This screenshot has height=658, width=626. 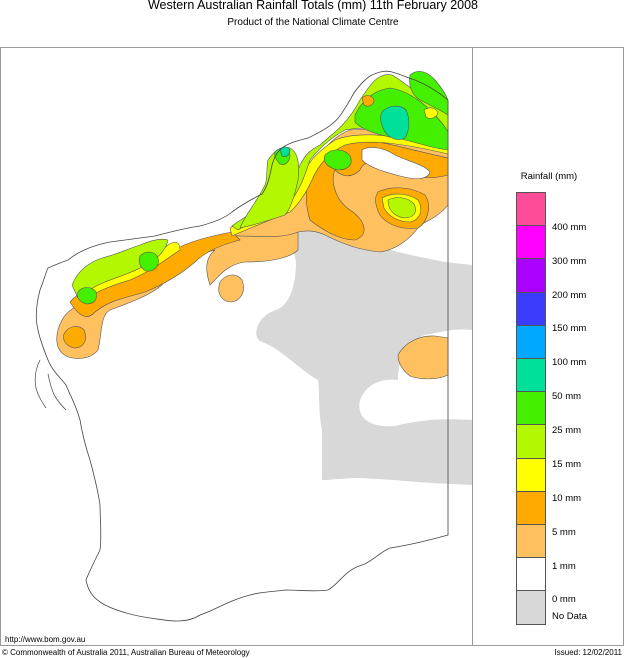 What do you see at coordinates (337, 160) in the screenshot?
I see `rain-25-50mm-cell-a` at bounding box center [337, 160].